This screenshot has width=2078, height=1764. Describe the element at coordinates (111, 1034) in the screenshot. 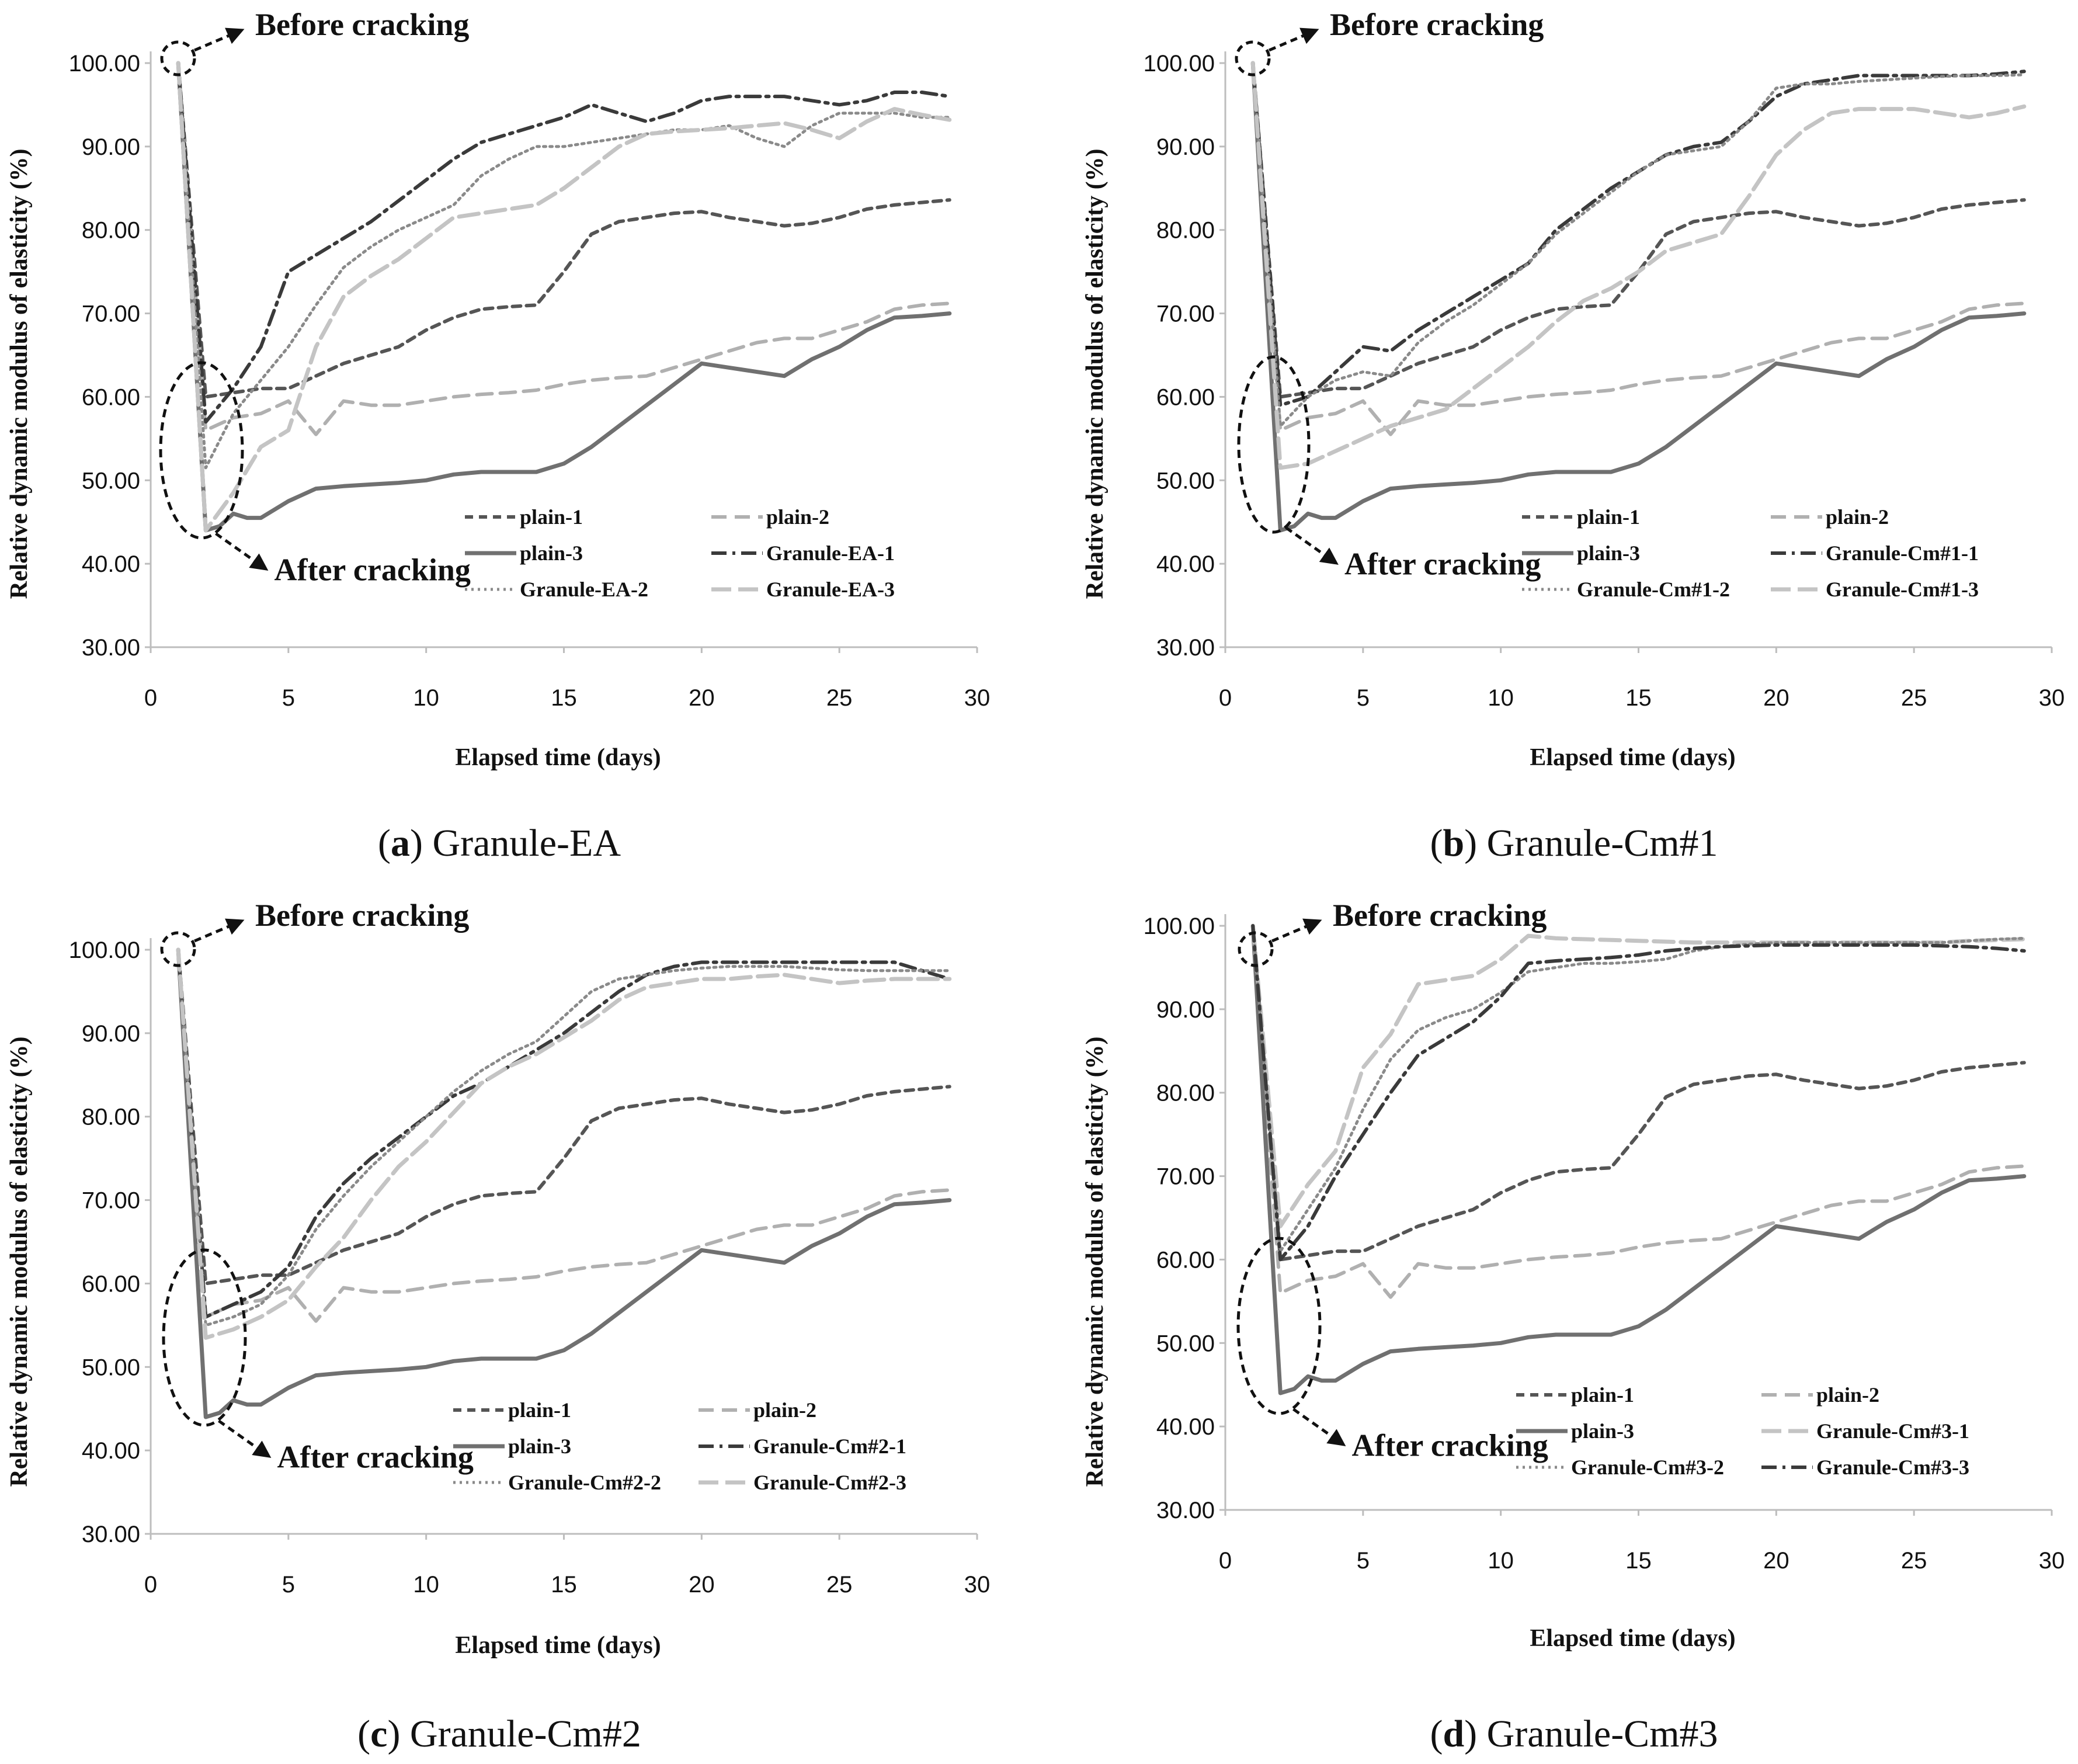

I see `y-tick-label: 90.00` at that location.